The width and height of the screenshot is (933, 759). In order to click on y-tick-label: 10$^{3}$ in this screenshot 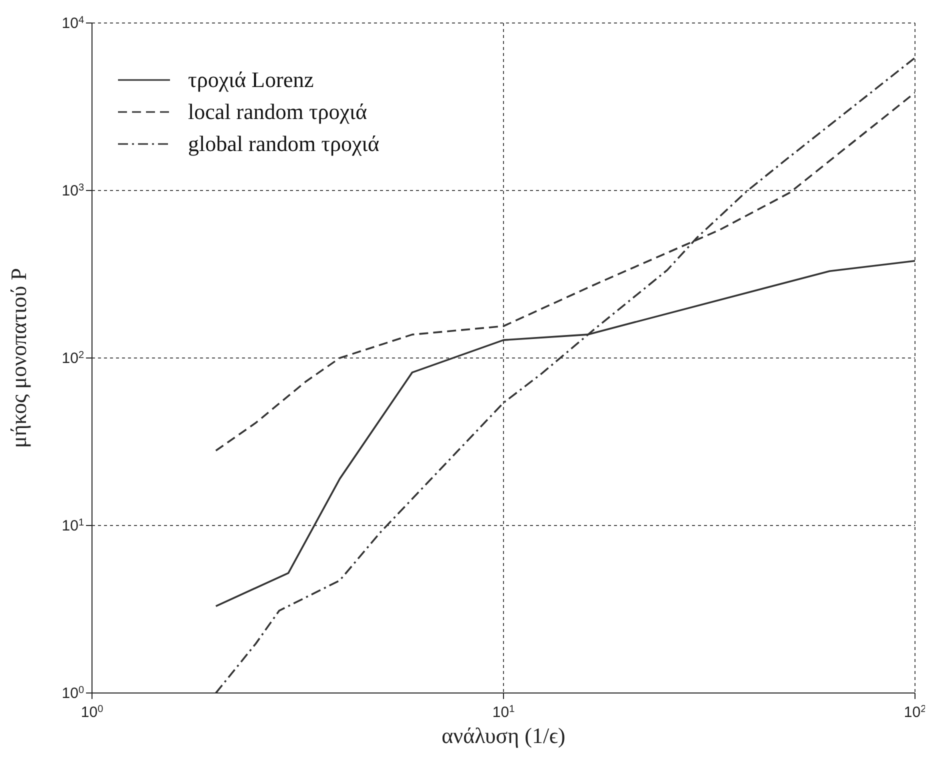, I will do `click(73, 191)`.